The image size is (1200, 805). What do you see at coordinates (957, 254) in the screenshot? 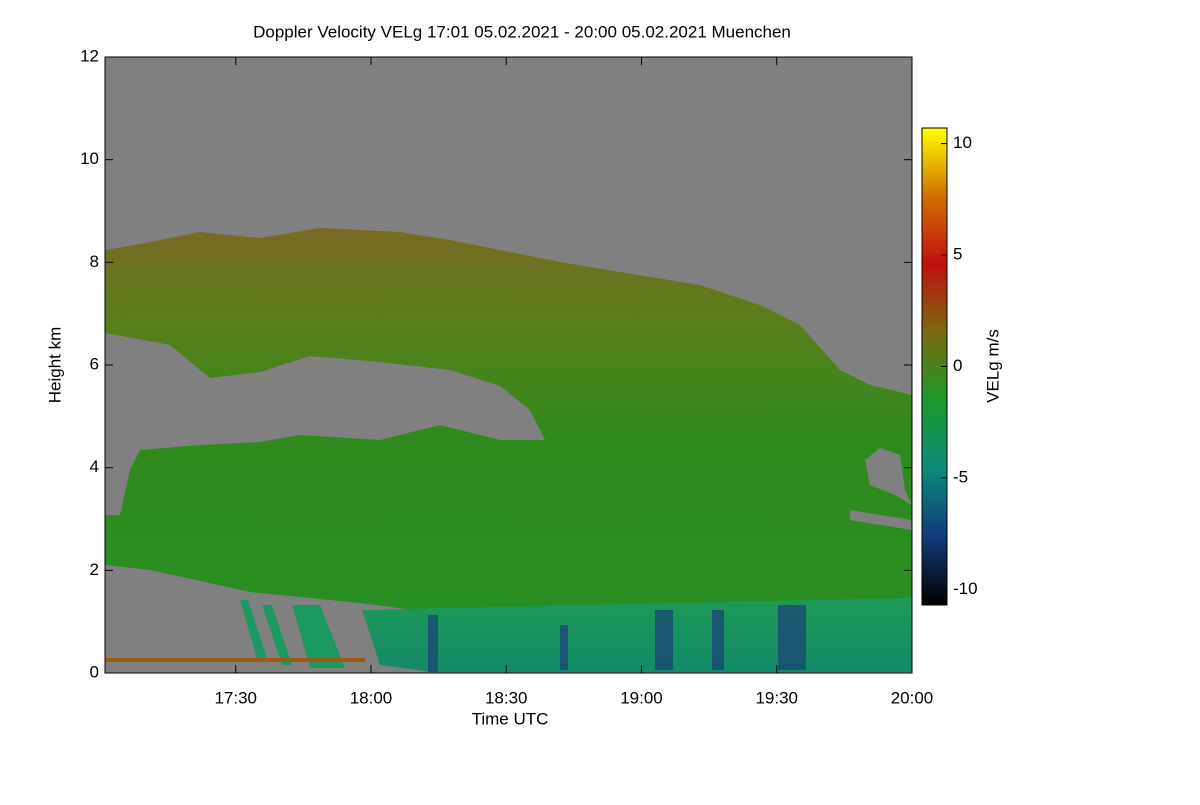
I see `colorbar-tick-label: 5` at bounding box center [957, 254].